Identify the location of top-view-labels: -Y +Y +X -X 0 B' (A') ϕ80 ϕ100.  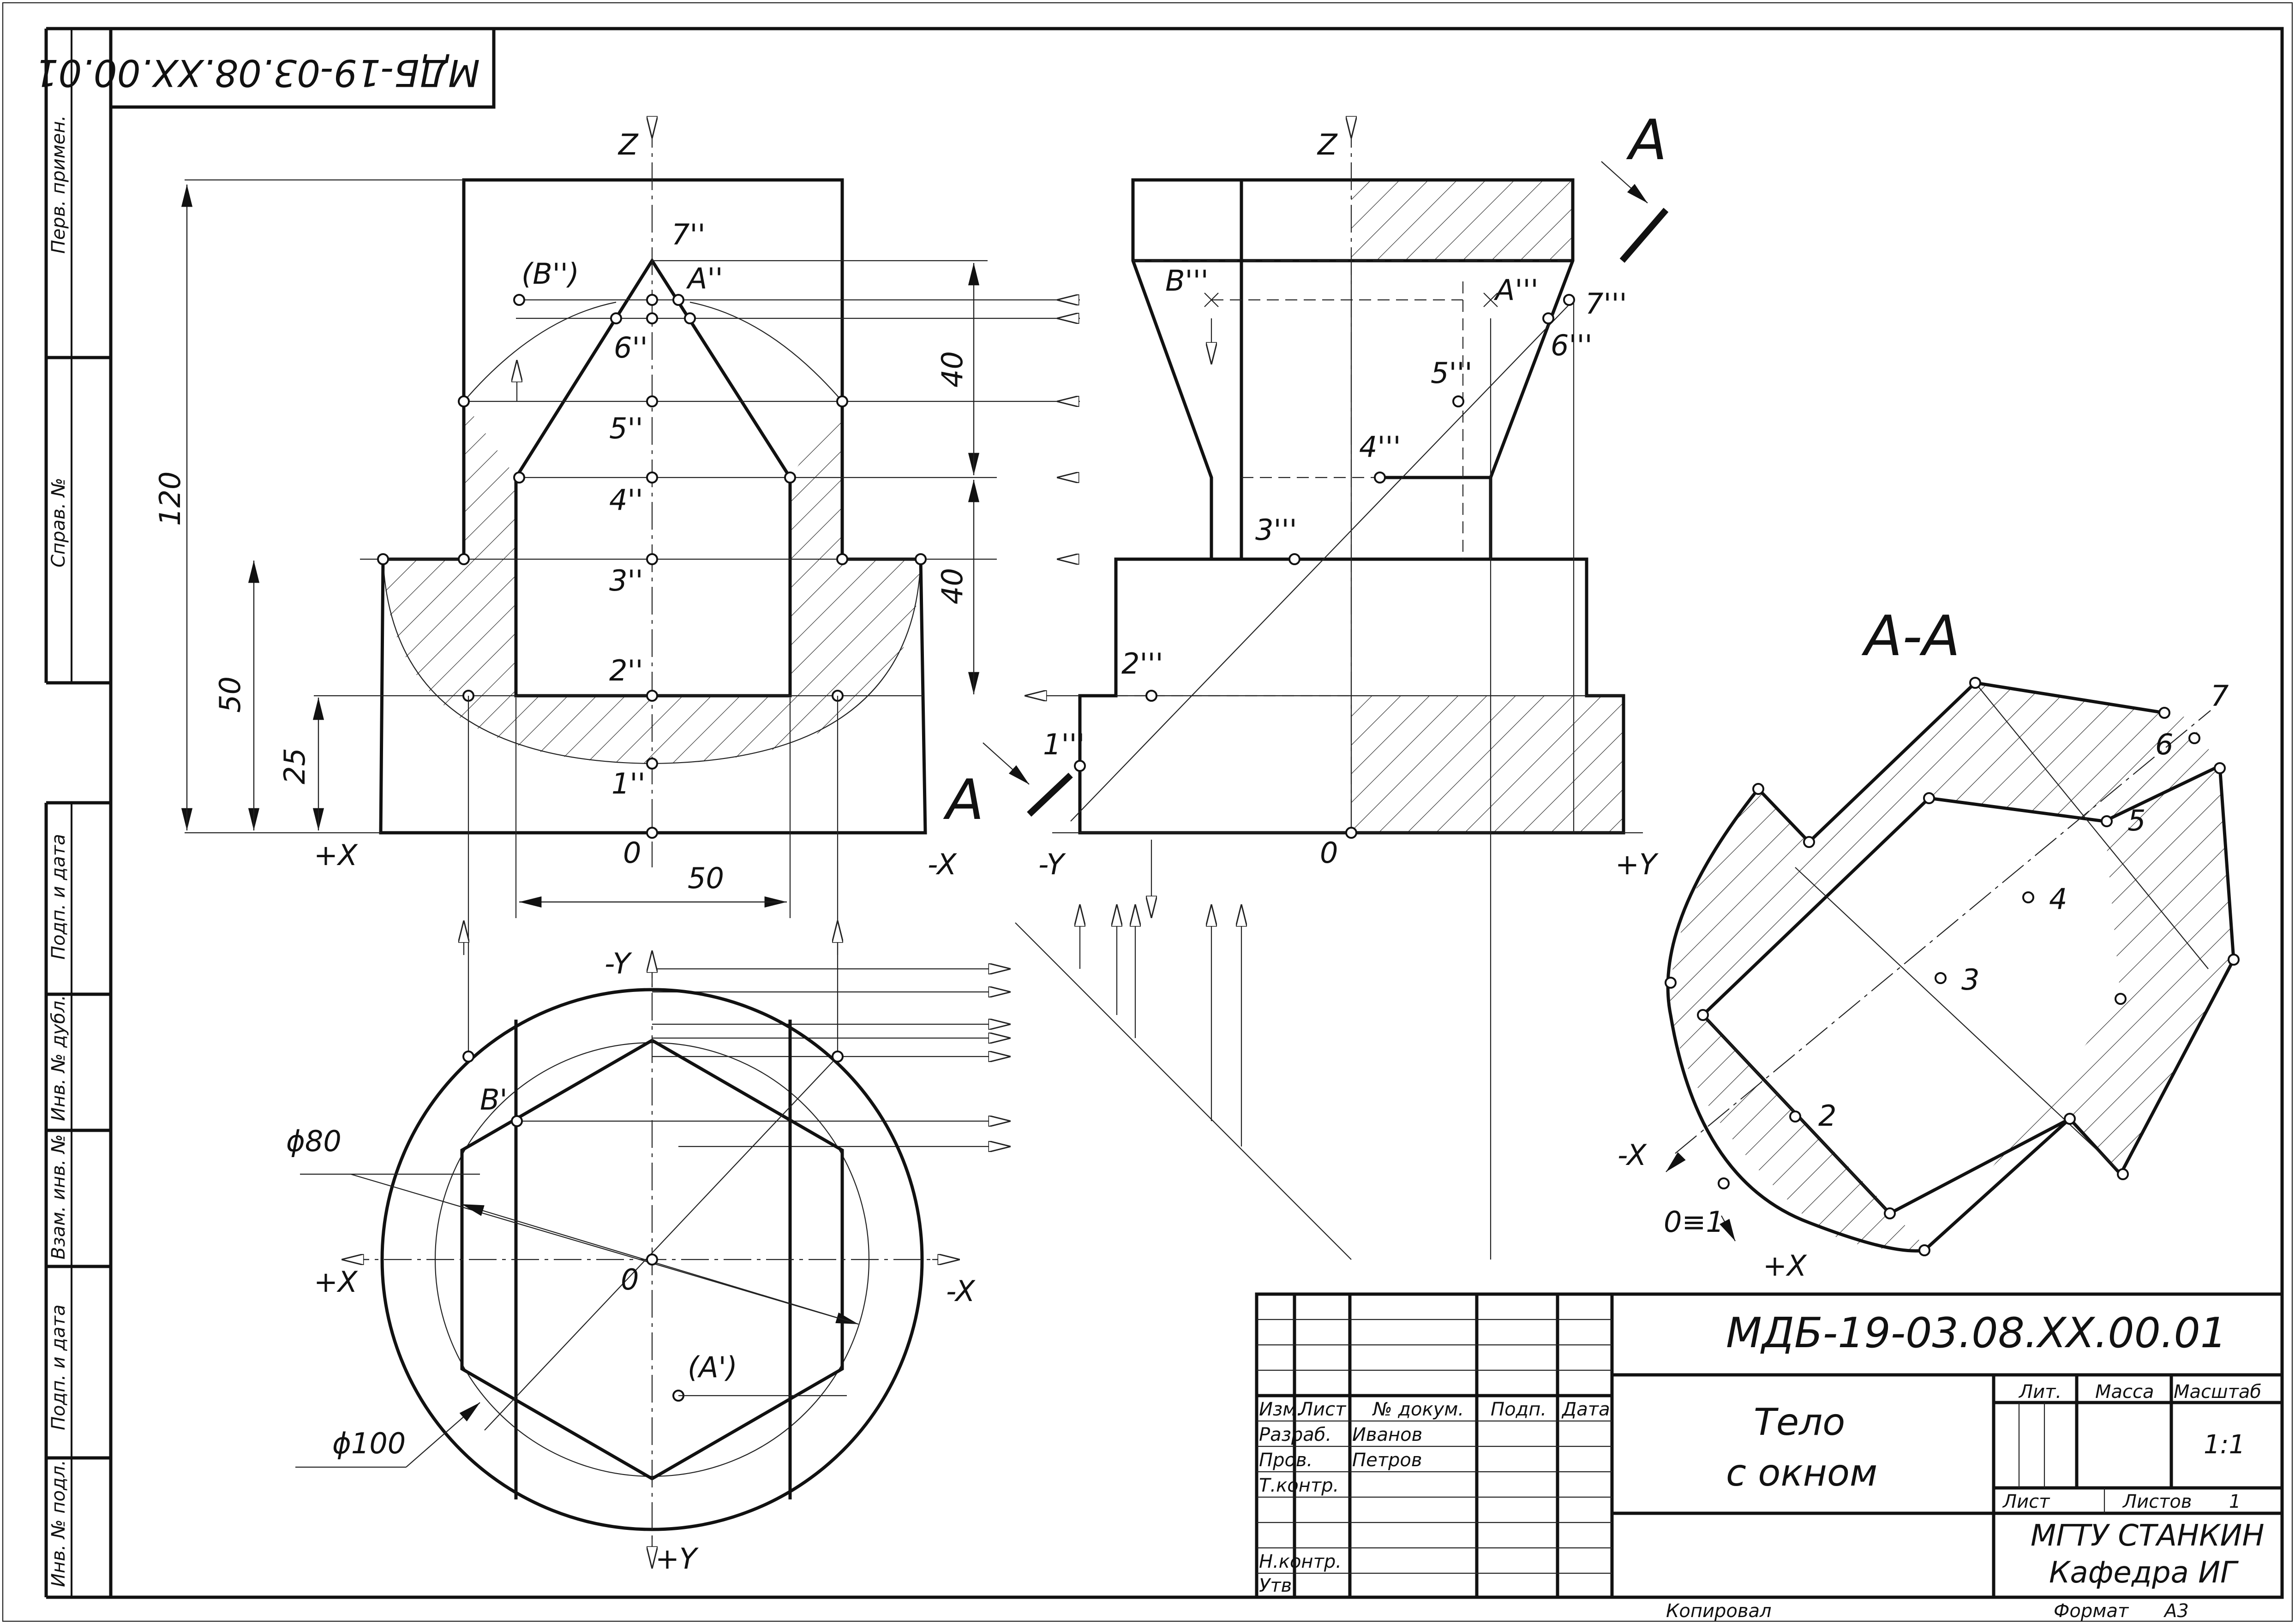
(631, 1261).